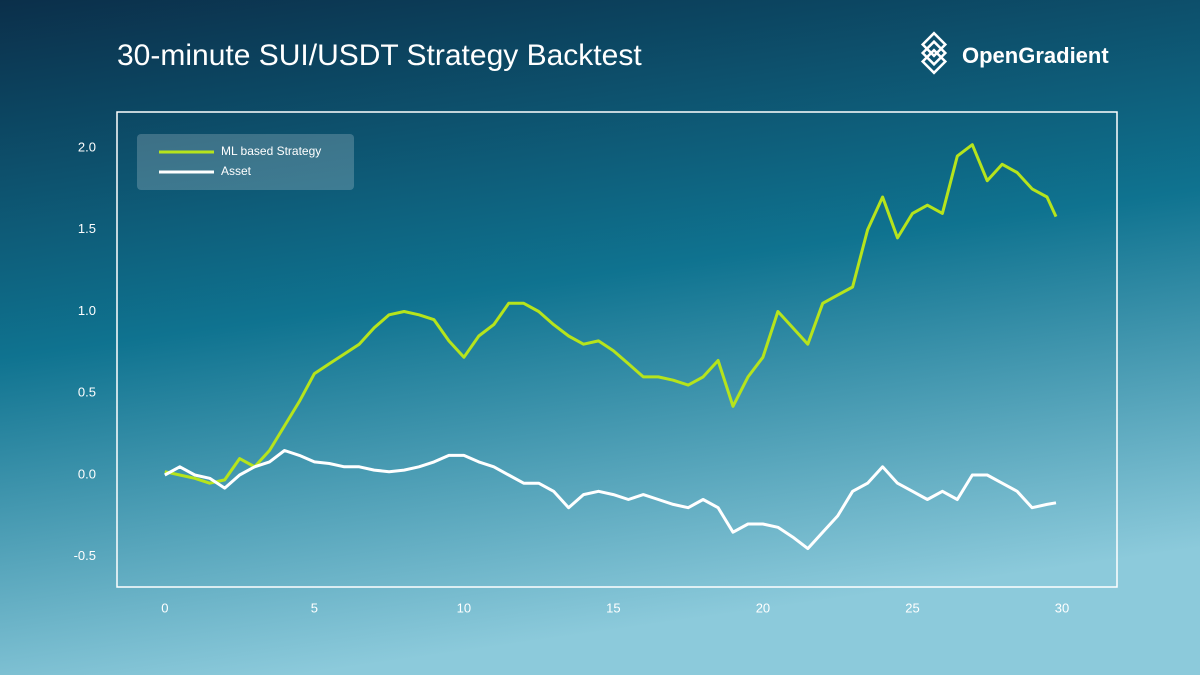 The height and width of the screenshot is (680, 1200). What do you see at coordinates (1035, 55) in the screenshot?
I see `brand: OpenGradient` at bounding box center [1035, 55].